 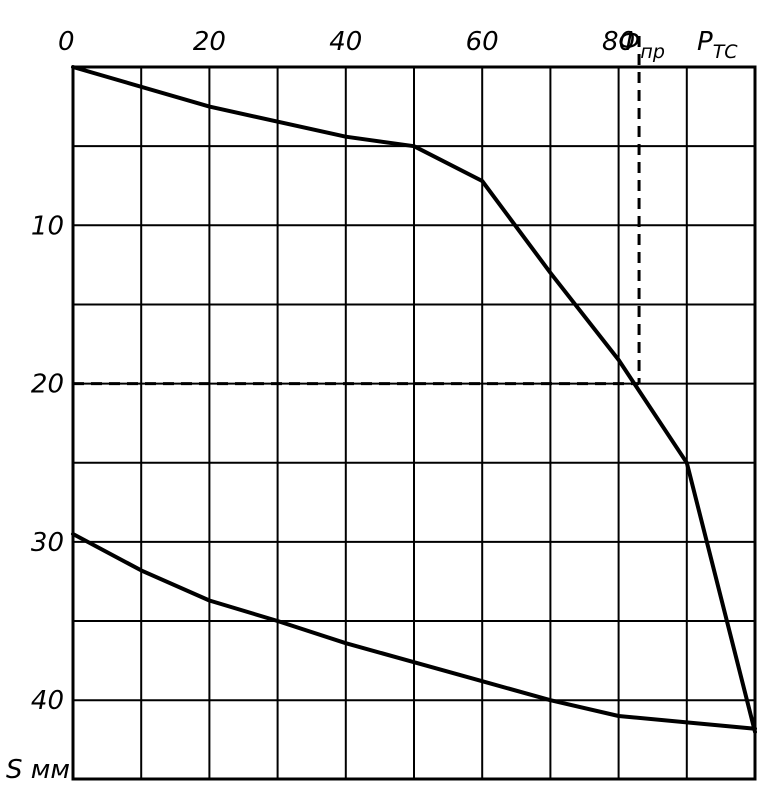 I want to click on x-tick-label: 40, so click(x=345, y=42).